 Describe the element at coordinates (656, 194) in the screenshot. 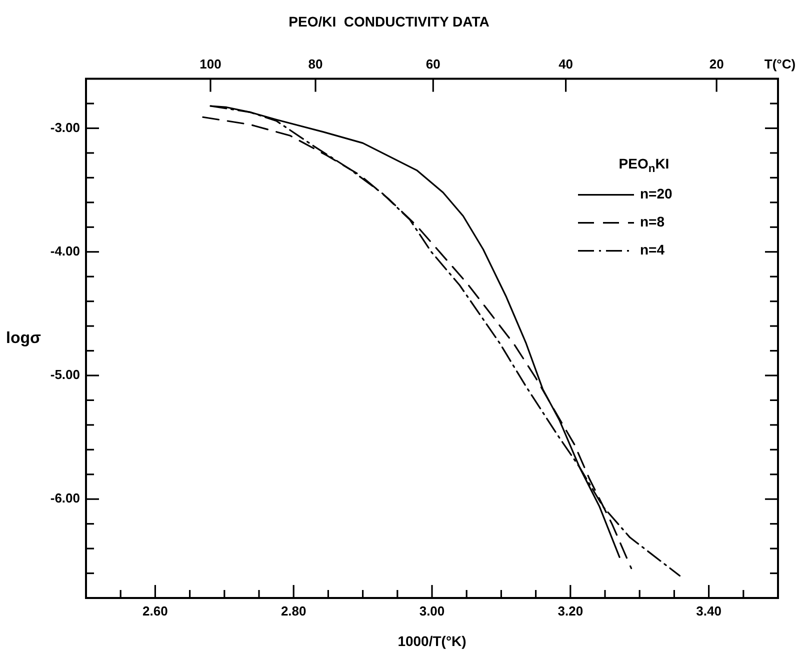

I see `legend-label: n=20` at that location.